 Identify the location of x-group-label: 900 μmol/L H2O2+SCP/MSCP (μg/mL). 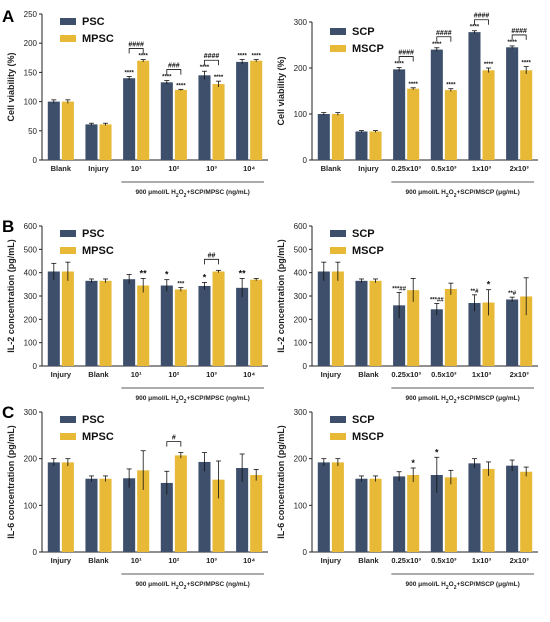
(463, 194).